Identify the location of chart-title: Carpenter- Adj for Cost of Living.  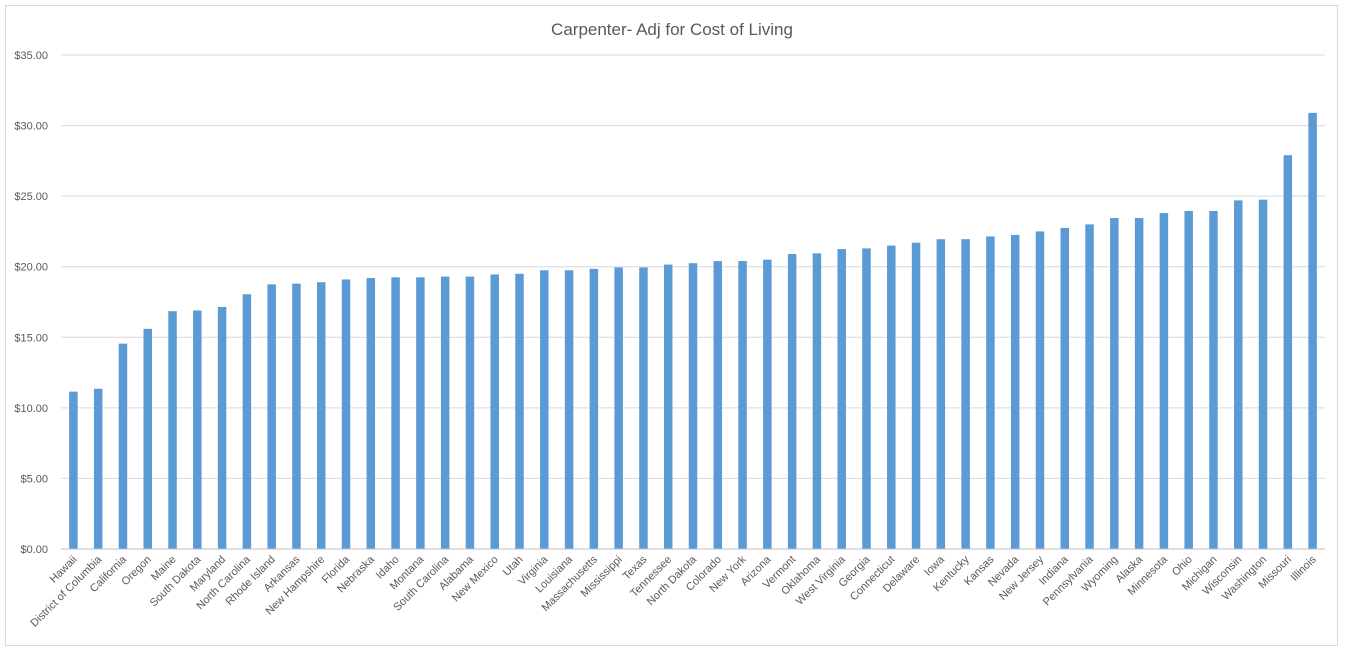
(672, 29).